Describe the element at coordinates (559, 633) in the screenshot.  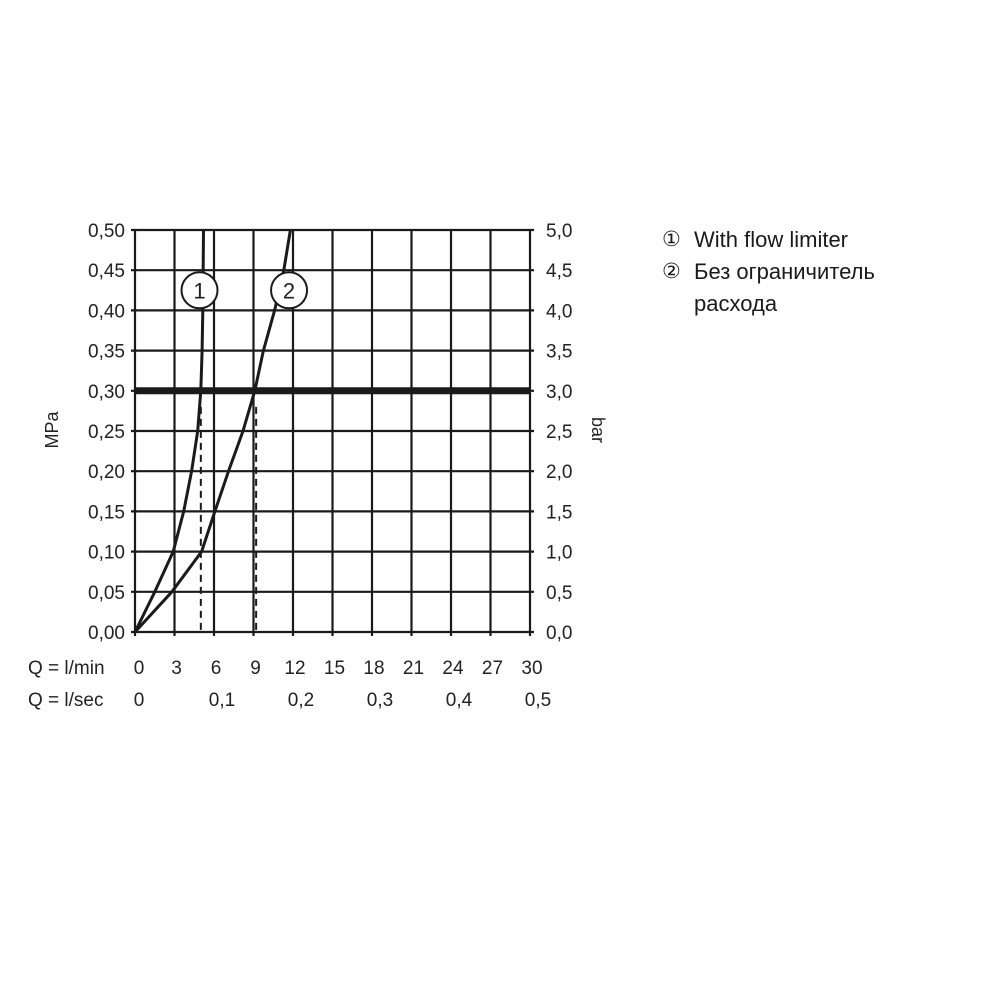
I see `y-tick-label-right: 0,0` at that location.